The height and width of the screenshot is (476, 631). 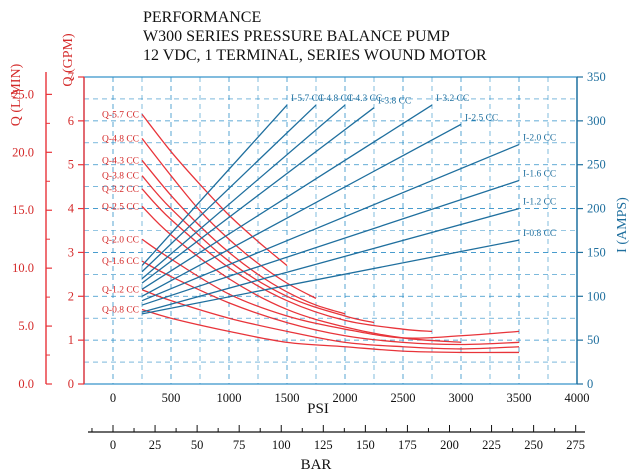 I want to click on gpm-tick-label-4: 4, so click(x=71, y=209).